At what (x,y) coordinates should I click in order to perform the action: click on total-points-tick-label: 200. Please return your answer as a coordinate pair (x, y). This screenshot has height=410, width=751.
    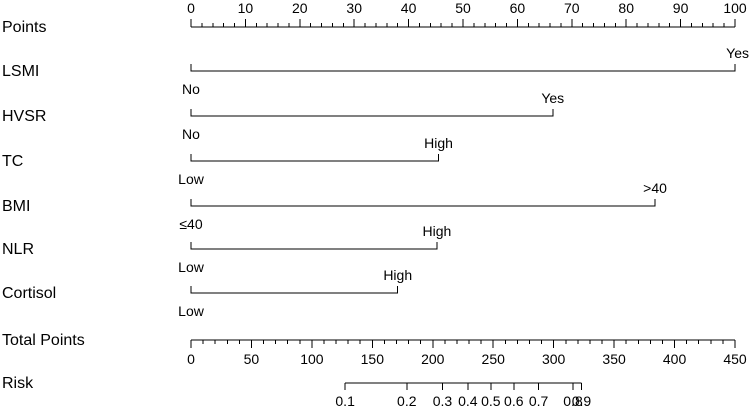
    Looking at the image, I should click on (433, 359).